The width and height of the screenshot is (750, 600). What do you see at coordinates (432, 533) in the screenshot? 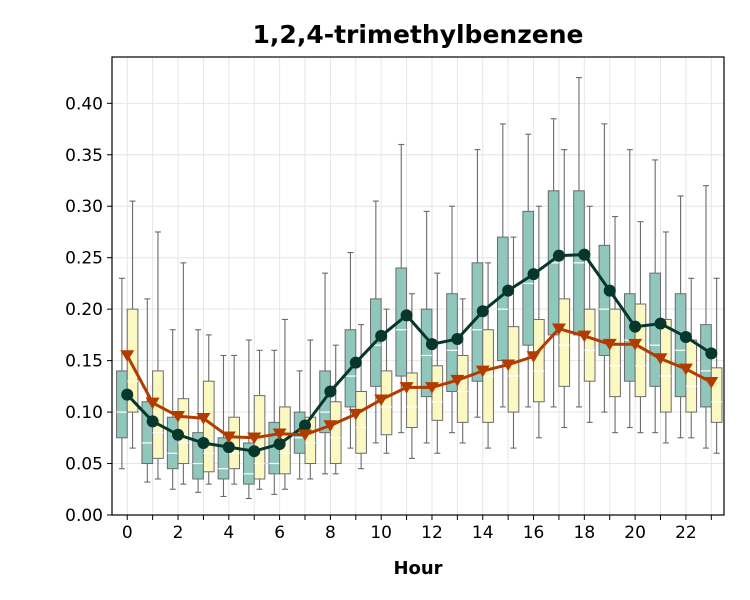
I see `x-tick-label: 12` at bounding box center [432, 533].